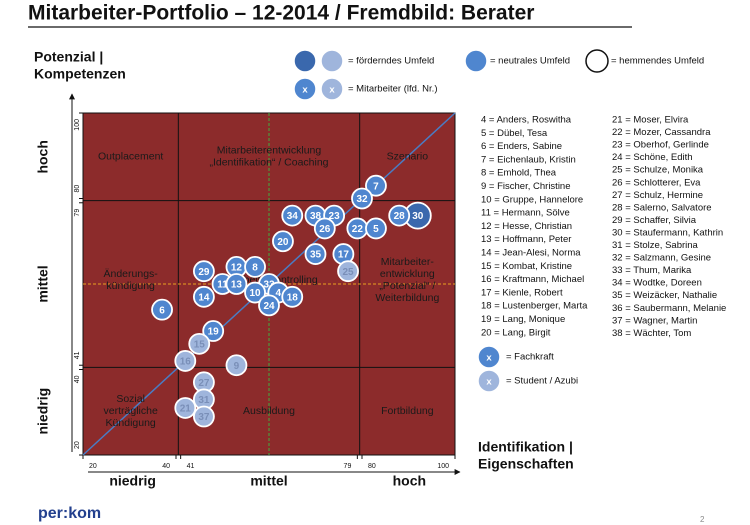 This screenshot has width=750, height=525. What do you see at coordinates (407, 411) in the screenshot?
I see `region-label: Fortbildung` at bounding box center [407, 411].